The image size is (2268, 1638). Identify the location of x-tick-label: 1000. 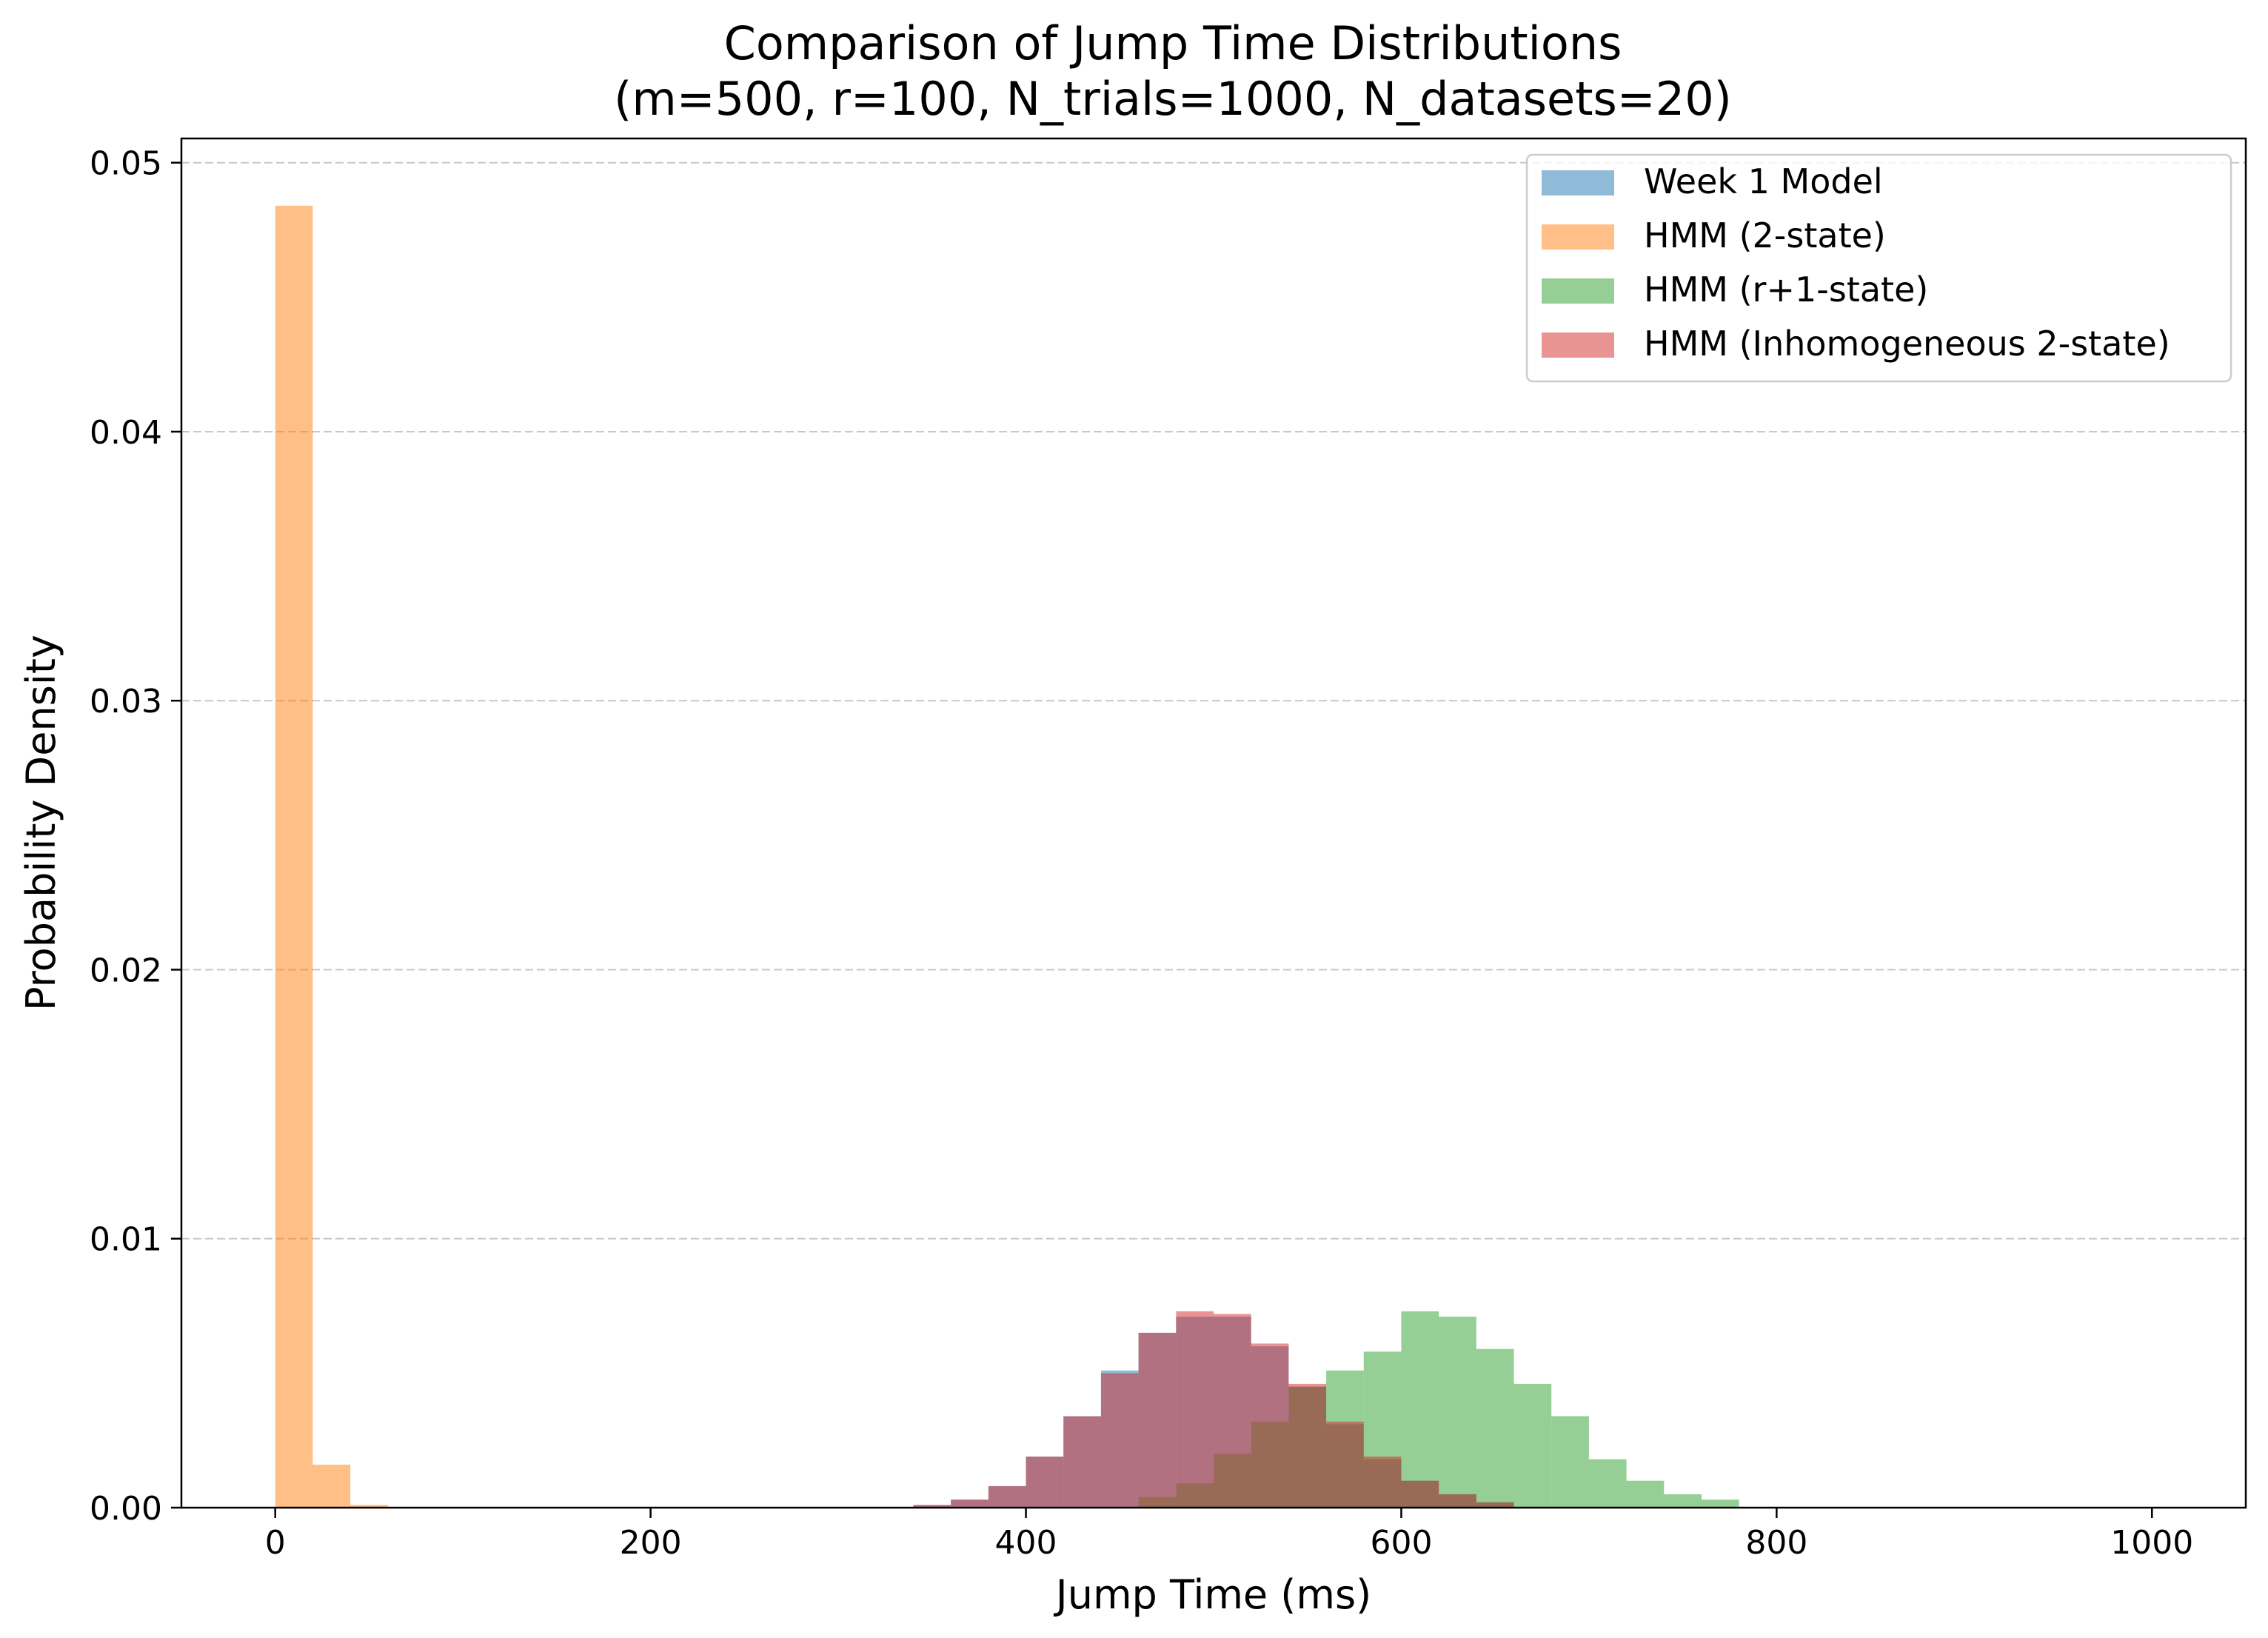
(2151, 1543).